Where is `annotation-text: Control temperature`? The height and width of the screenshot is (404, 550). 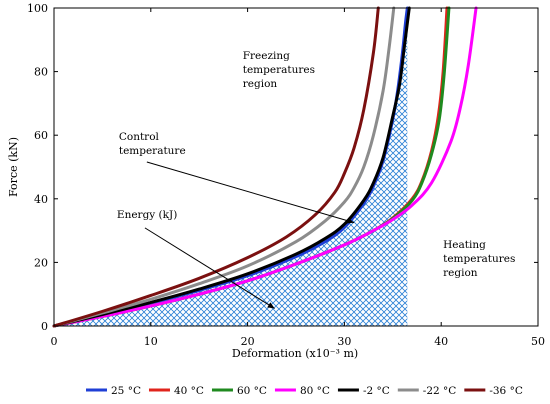 annotation-text: Control temperature is located at coordinates (152, 144).